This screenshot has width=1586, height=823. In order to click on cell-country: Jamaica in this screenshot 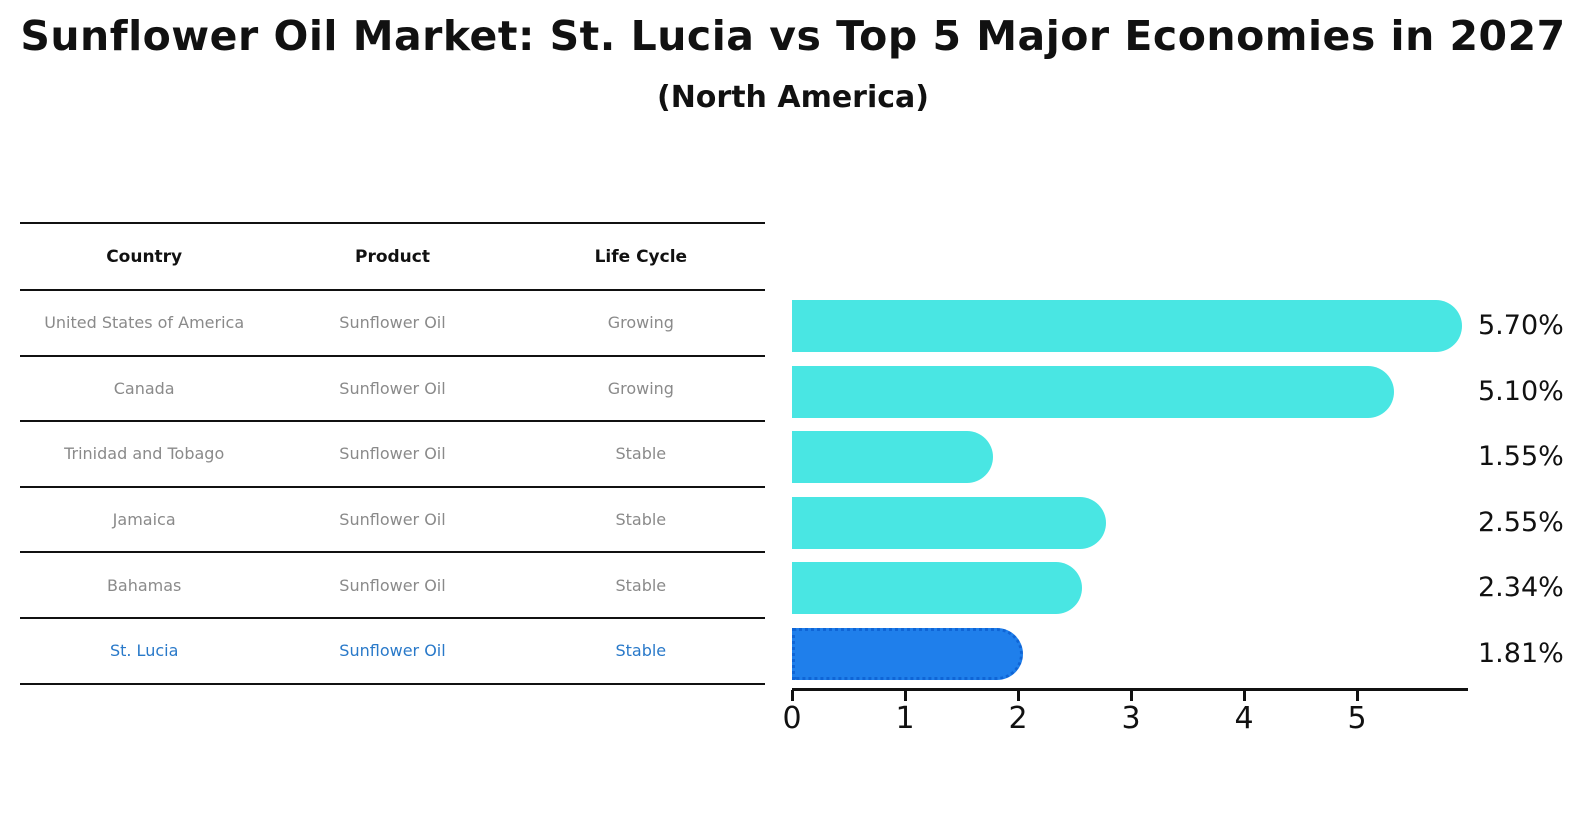, I will do `click(144, 520)`.